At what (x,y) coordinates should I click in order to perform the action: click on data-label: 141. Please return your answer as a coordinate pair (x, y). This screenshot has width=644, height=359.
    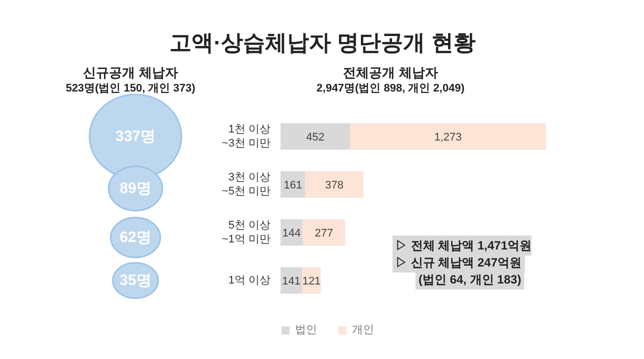
    Looking at the image, I should click on (291, 282).